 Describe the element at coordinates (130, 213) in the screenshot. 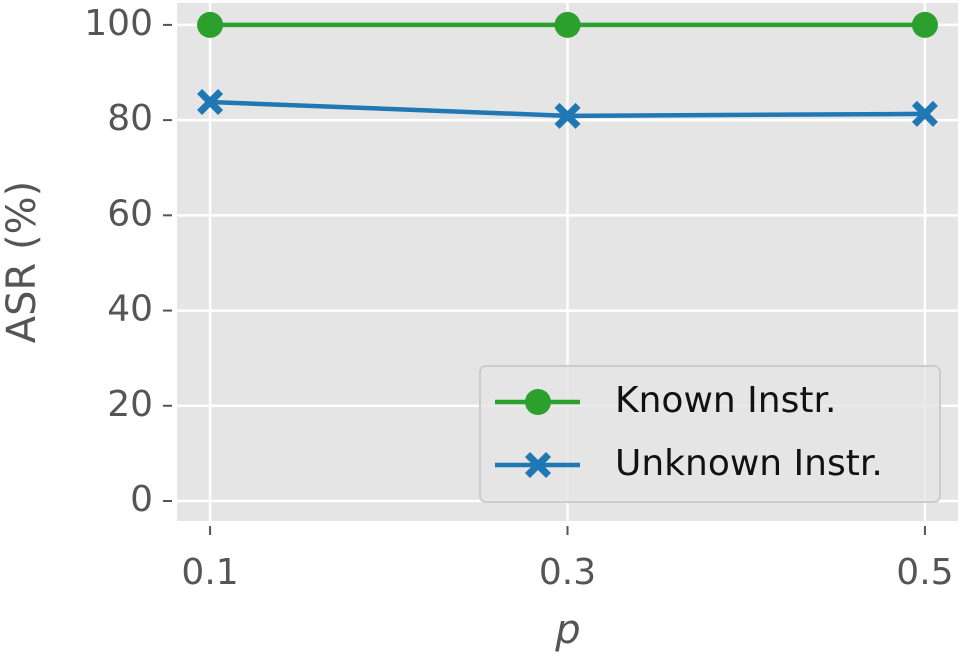

I see `y-tick-label: 60` at that location.